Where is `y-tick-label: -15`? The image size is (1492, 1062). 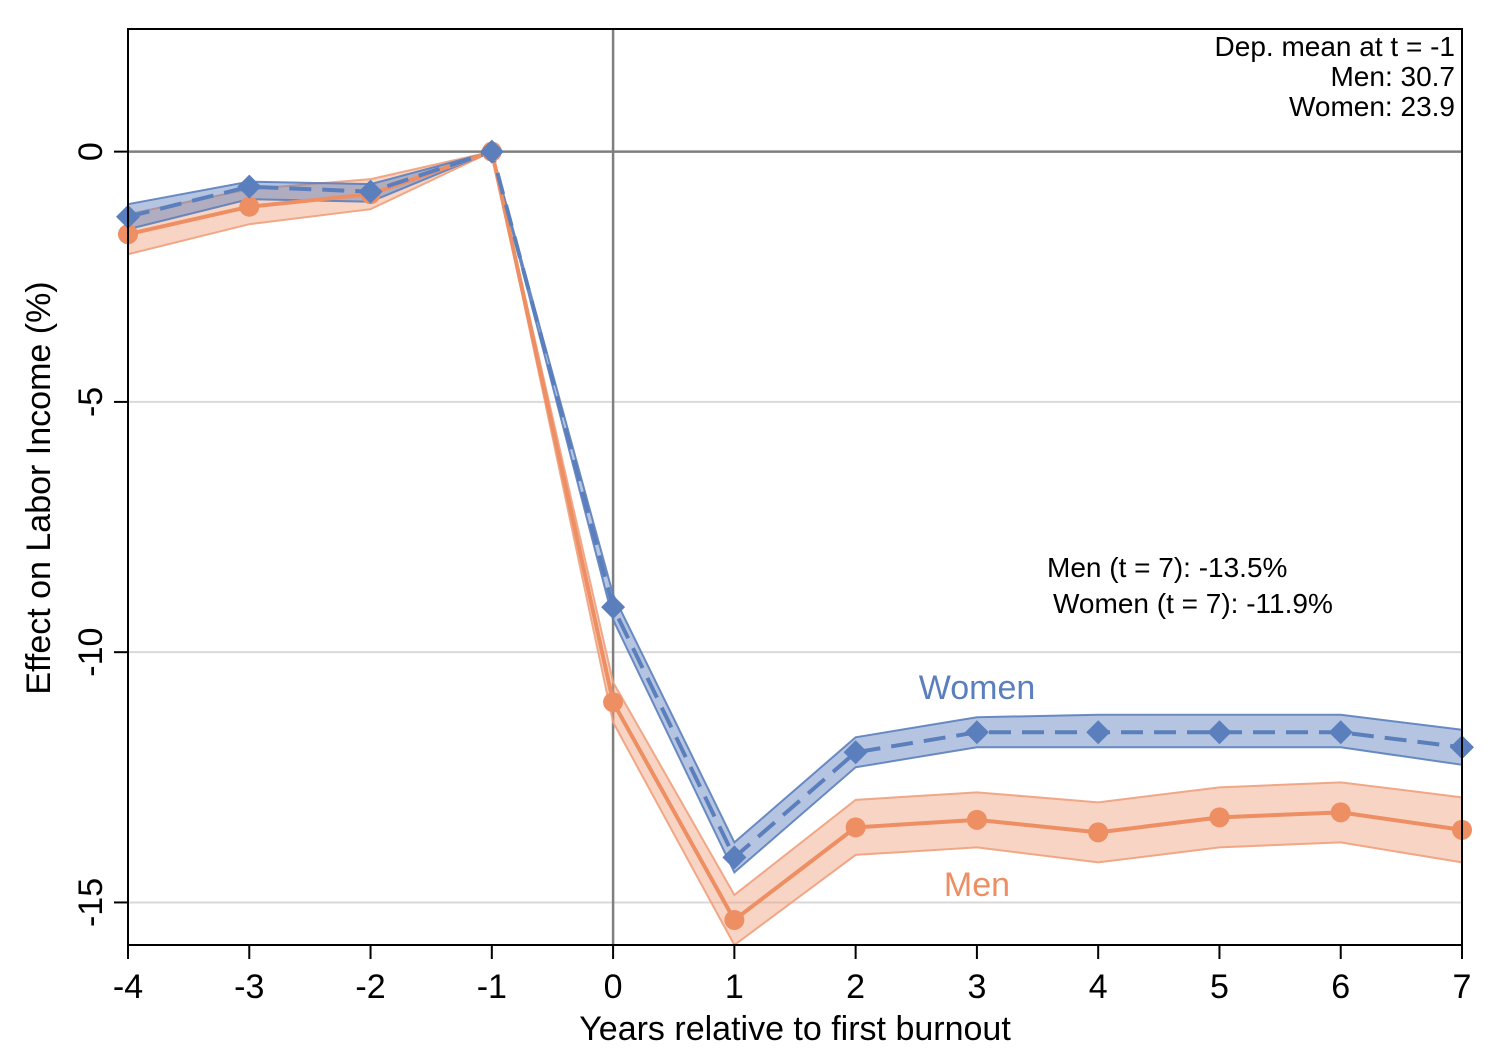 y-tick-label: -15 is located at coordinates (91, 902).